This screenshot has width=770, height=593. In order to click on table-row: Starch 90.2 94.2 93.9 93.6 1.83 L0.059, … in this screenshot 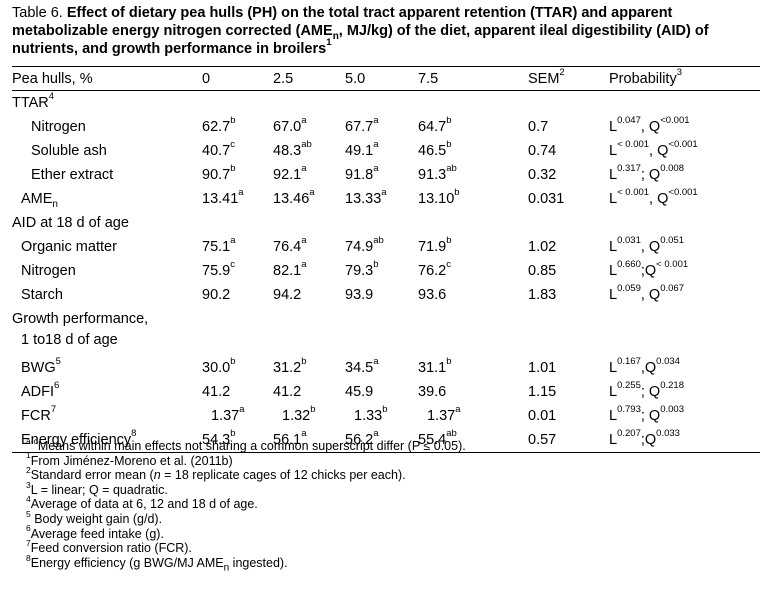, I will do `click(386, 295)`.